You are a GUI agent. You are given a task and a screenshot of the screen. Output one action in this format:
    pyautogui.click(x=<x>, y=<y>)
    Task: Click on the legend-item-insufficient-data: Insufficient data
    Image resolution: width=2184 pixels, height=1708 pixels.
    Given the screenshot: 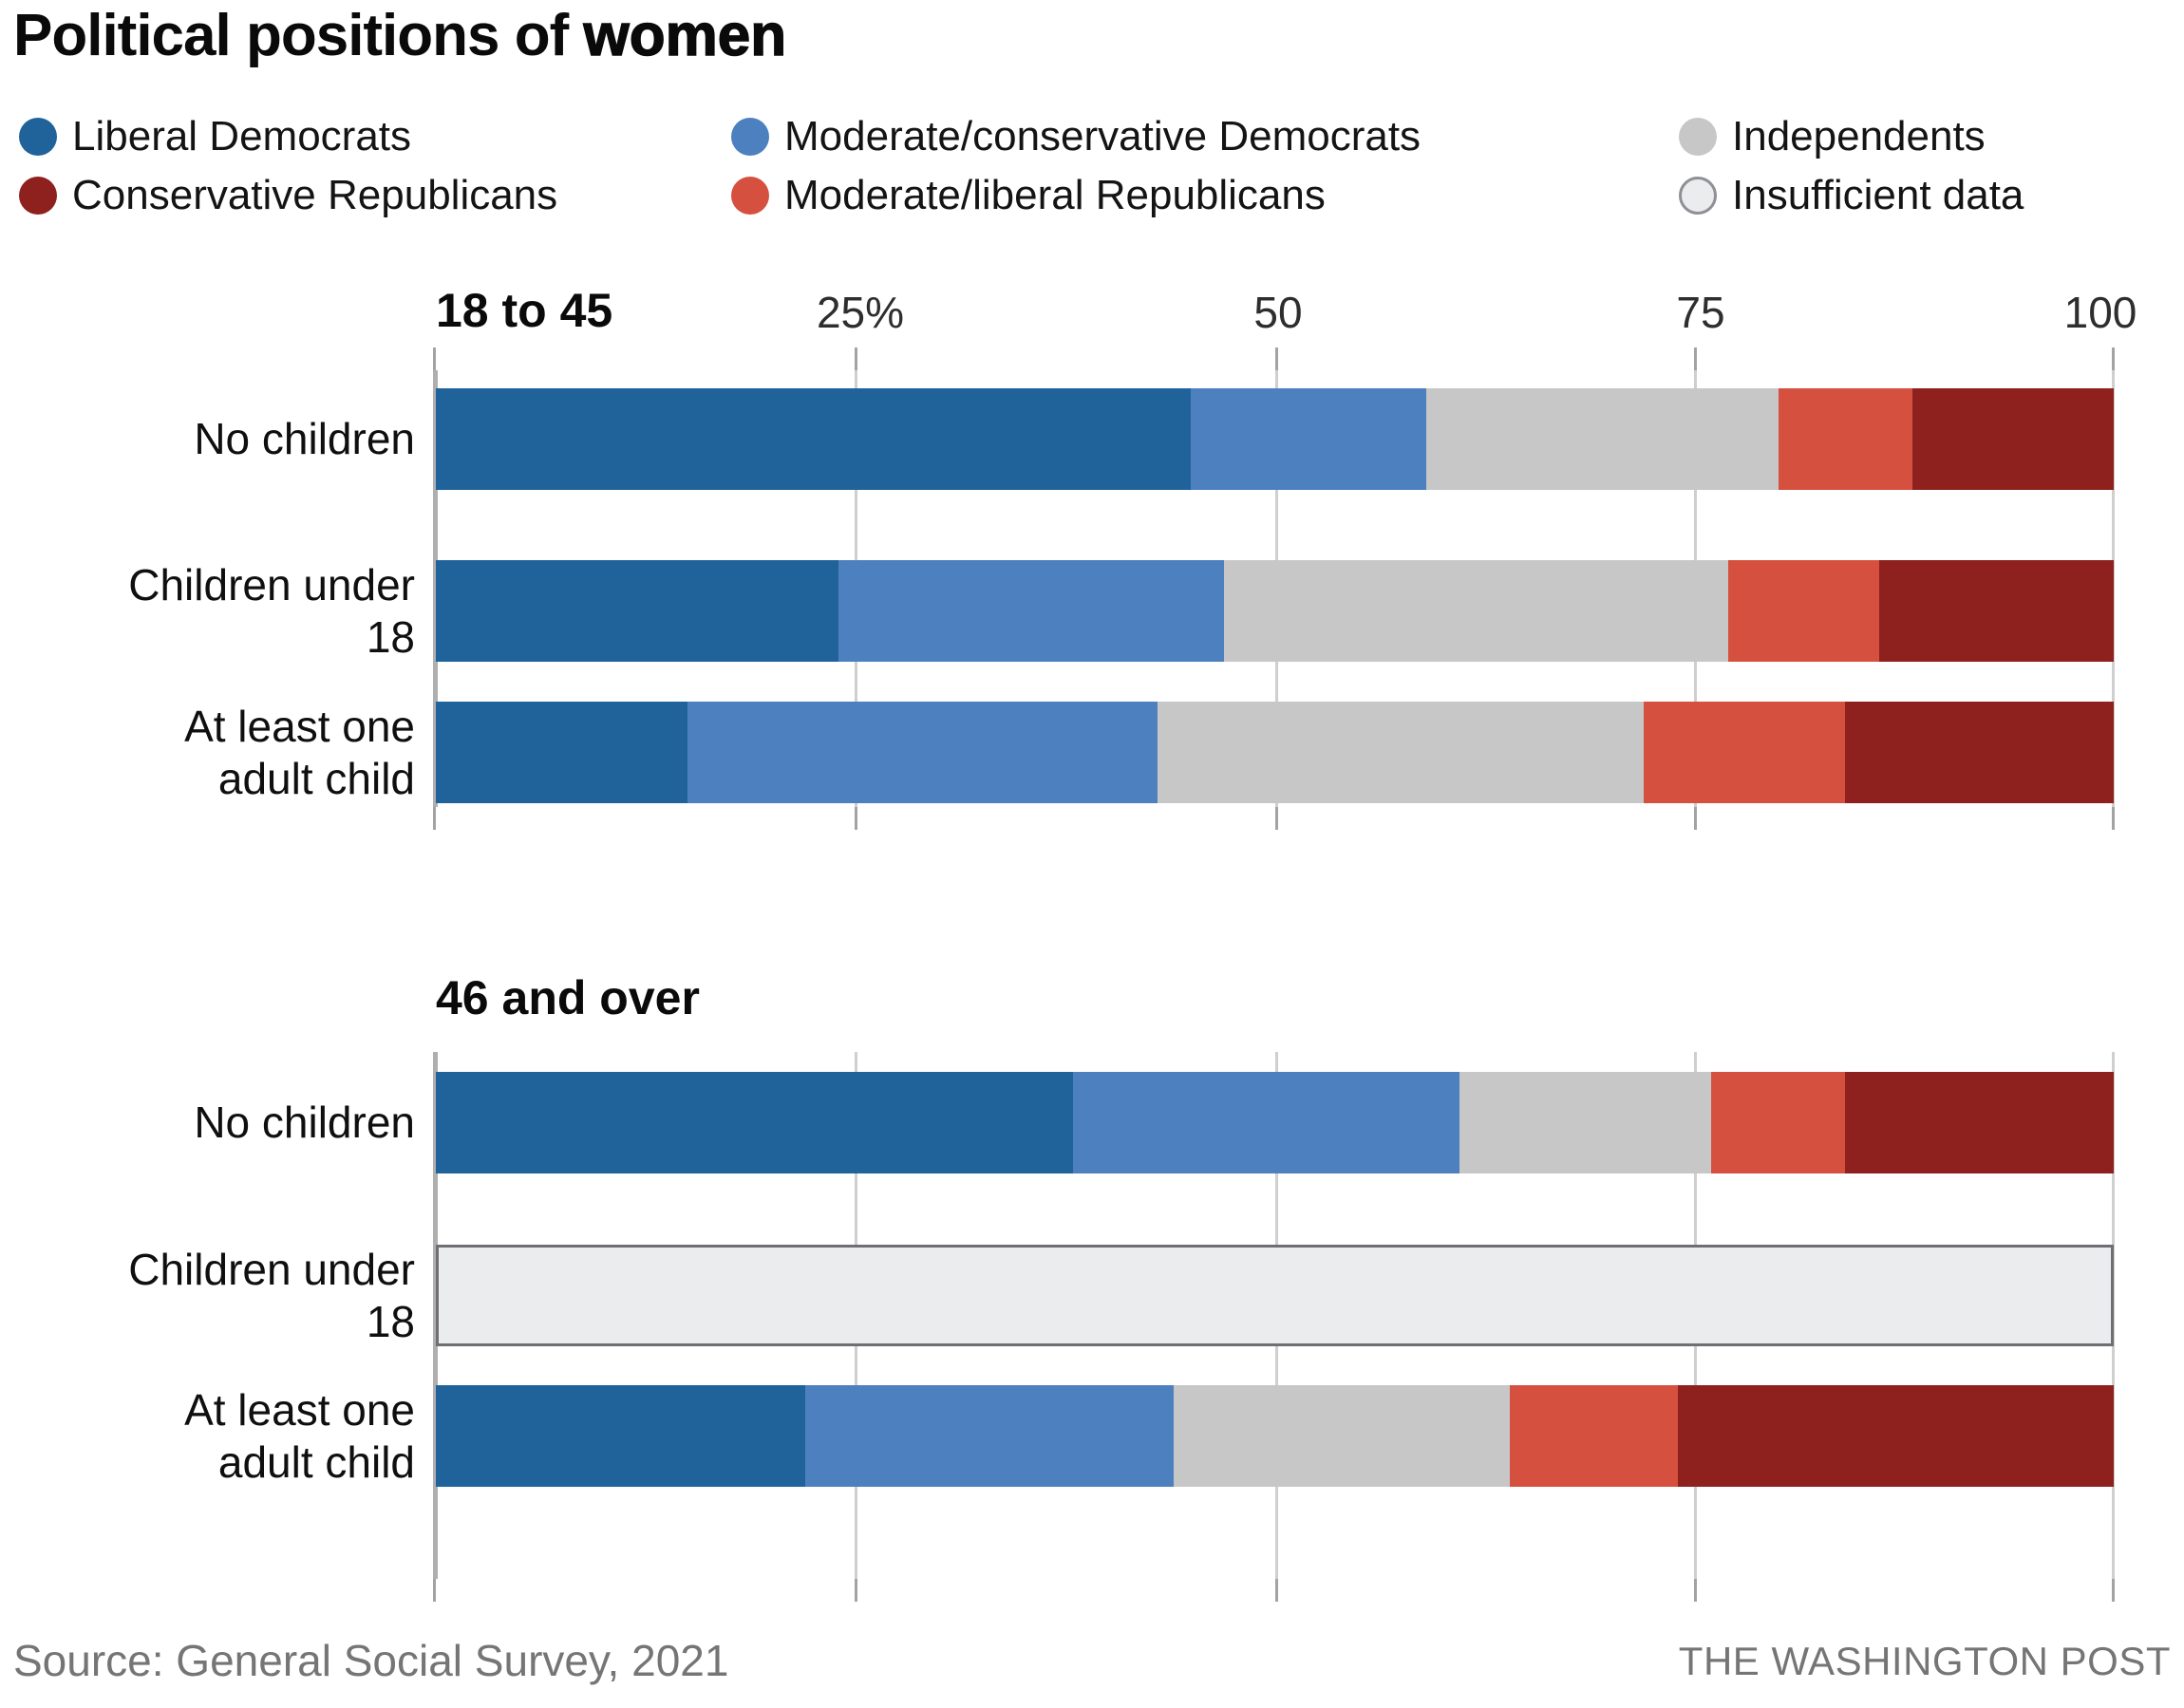 What is the action you would take?
    pyautogui.click(x=1852, y=195)
    